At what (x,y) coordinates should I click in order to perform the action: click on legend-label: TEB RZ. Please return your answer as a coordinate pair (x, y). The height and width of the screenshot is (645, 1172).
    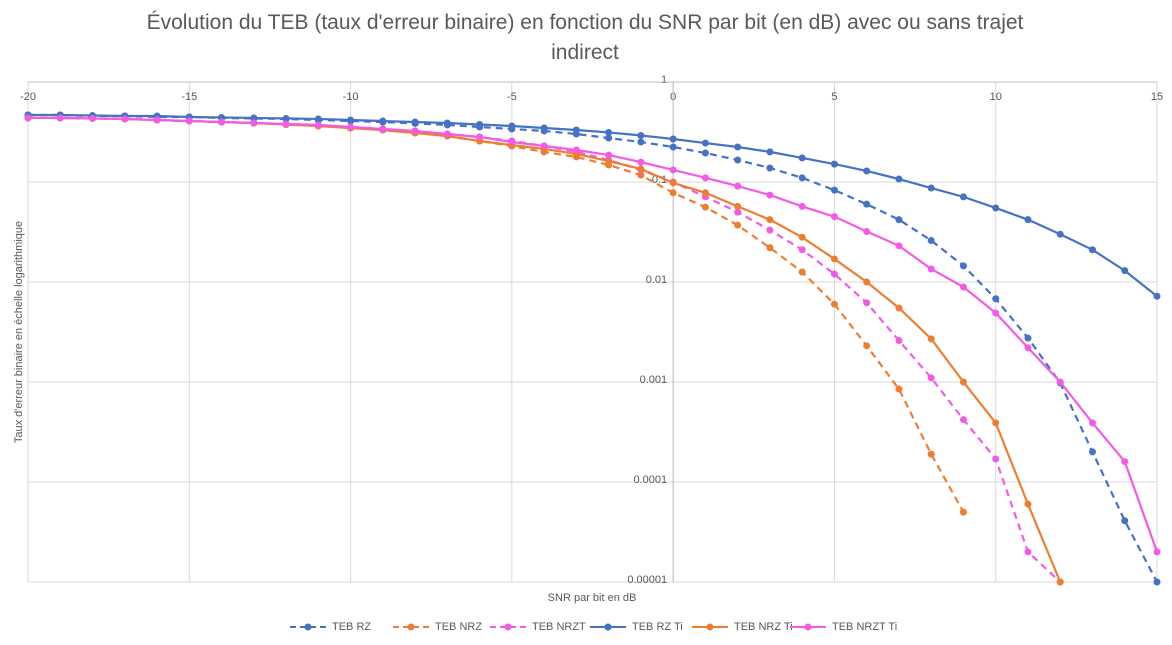
    Looking at the image, I should click on (351, 627).